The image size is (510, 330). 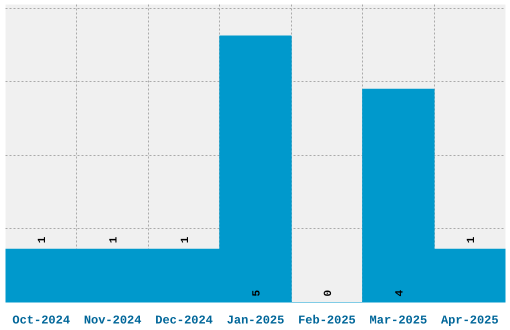 What do you see at coordinates (258, 293) in the screenshot?
I see `data-label: 5` at bounding box center [258, 293].